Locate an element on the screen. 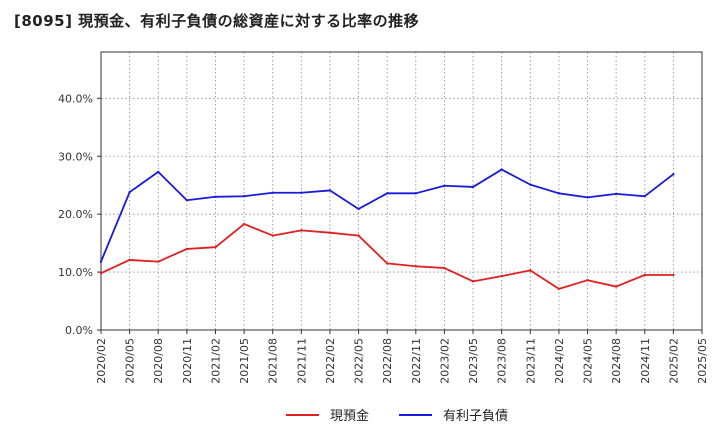  x-tick-label: 2022/08 is located at coordinates (387, 361).